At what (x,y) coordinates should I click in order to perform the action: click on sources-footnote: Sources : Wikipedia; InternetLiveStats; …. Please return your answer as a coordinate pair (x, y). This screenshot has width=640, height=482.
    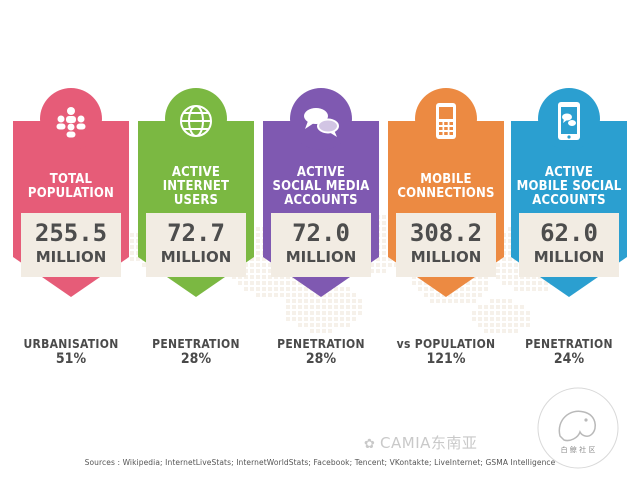
    Looking at the image, I should click on (320, 462).